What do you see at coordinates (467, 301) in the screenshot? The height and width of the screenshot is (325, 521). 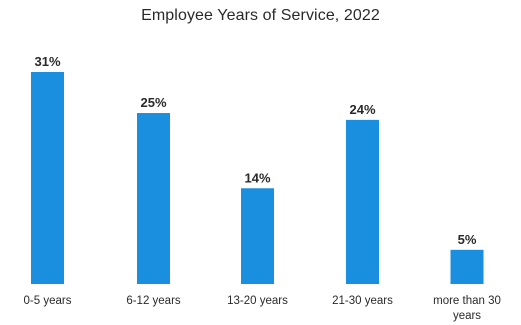 I see `category-label-5-line-1: more than 30` at bounding box center [467, 301].